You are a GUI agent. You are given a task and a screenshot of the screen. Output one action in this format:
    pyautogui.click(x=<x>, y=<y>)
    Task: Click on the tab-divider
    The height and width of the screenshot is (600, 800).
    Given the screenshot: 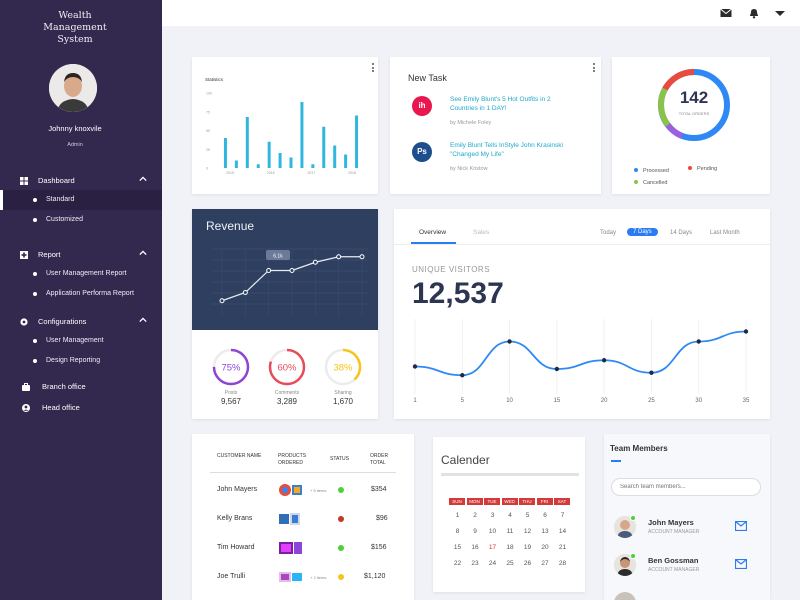 What is the action you would take?
    pyautogui.click(x=582, y=244)
    